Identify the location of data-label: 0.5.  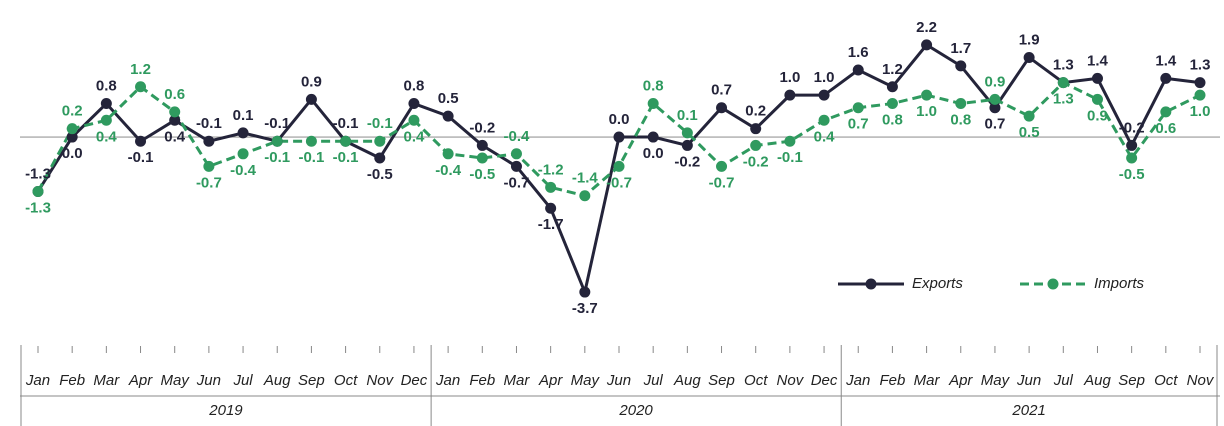
(1029, 132).